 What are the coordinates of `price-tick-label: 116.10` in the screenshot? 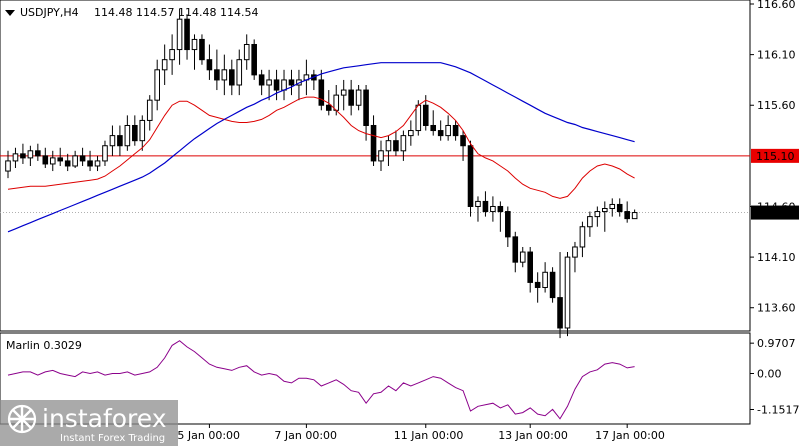 It's located at (776, 55).